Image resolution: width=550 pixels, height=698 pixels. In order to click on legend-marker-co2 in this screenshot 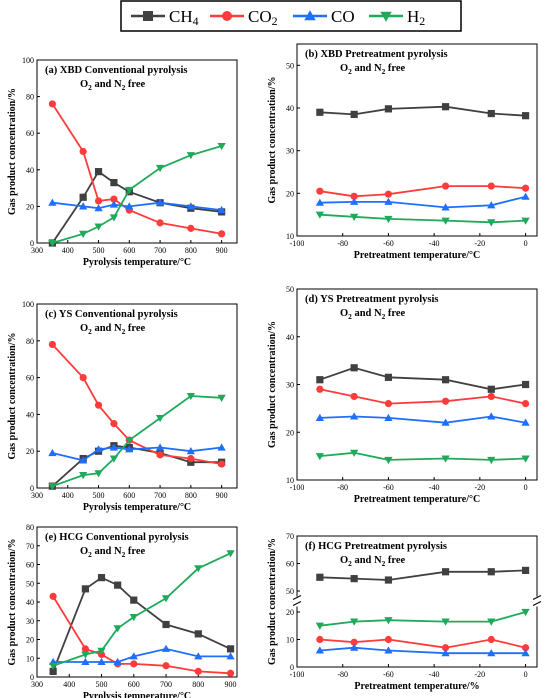, I will do `click(227, 16)`.